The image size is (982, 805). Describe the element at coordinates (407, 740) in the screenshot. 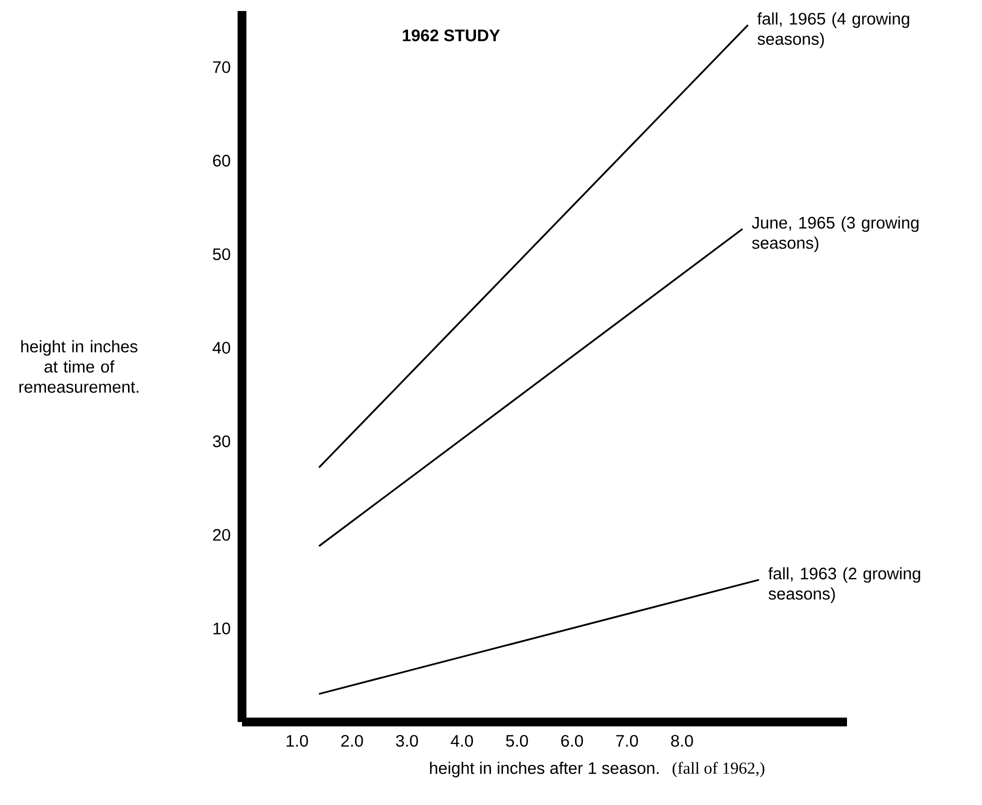

I see `x-tick-label: 3.0` at that location.